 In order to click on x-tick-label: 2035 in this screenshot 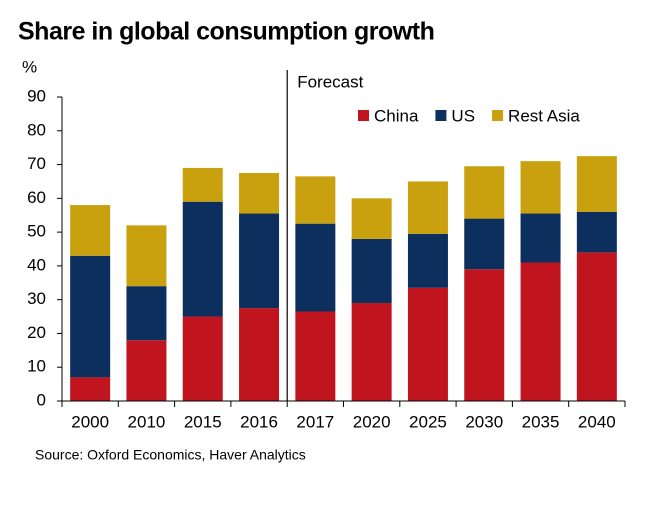, I will do `click(541, 421)`.